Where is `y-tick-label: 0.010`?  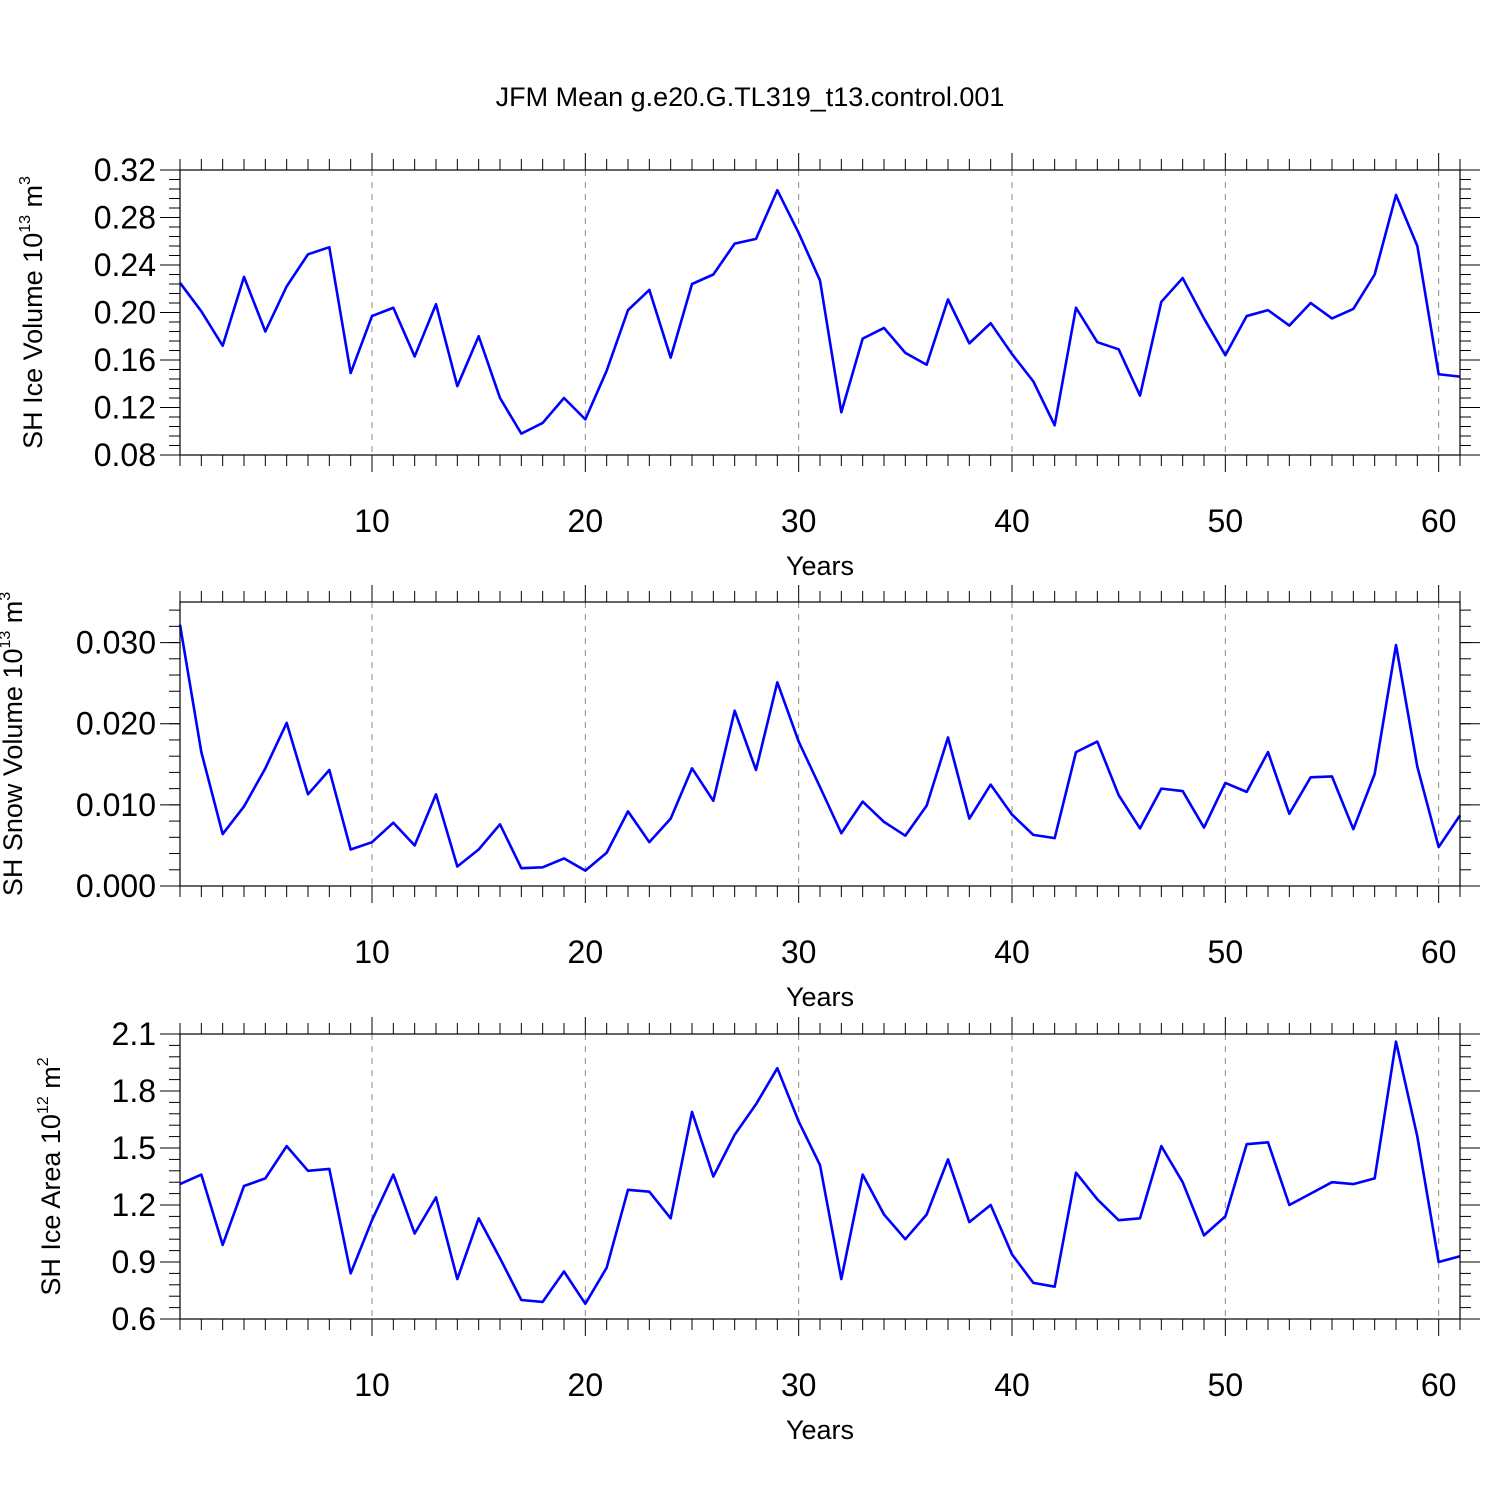 y-tick-label: 0.010 is located at coordinates (116, 805).